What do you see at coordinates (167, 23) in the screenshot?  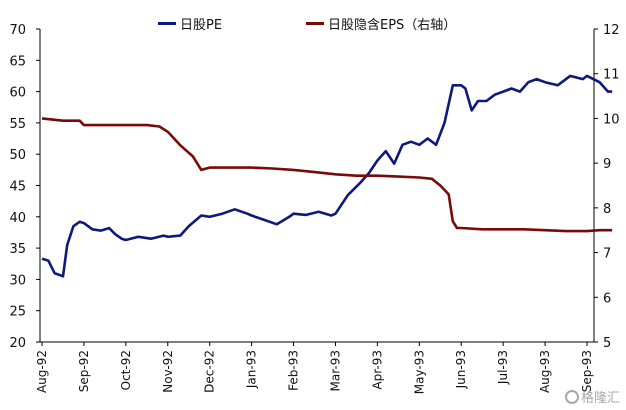 I see `legend-pe-swatch` at bounding box center [167, 23].